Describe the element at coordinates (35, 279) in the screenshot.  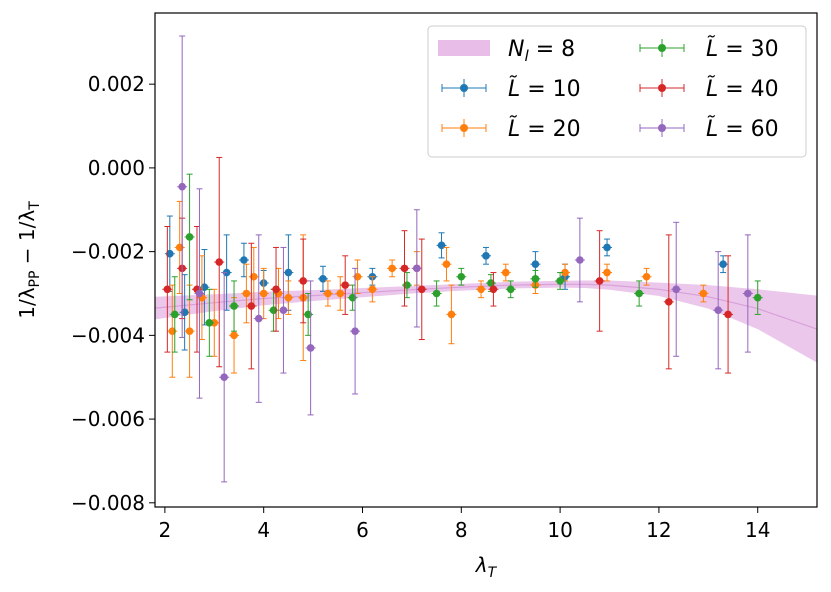
I see `y-label-part: PP` at that location.